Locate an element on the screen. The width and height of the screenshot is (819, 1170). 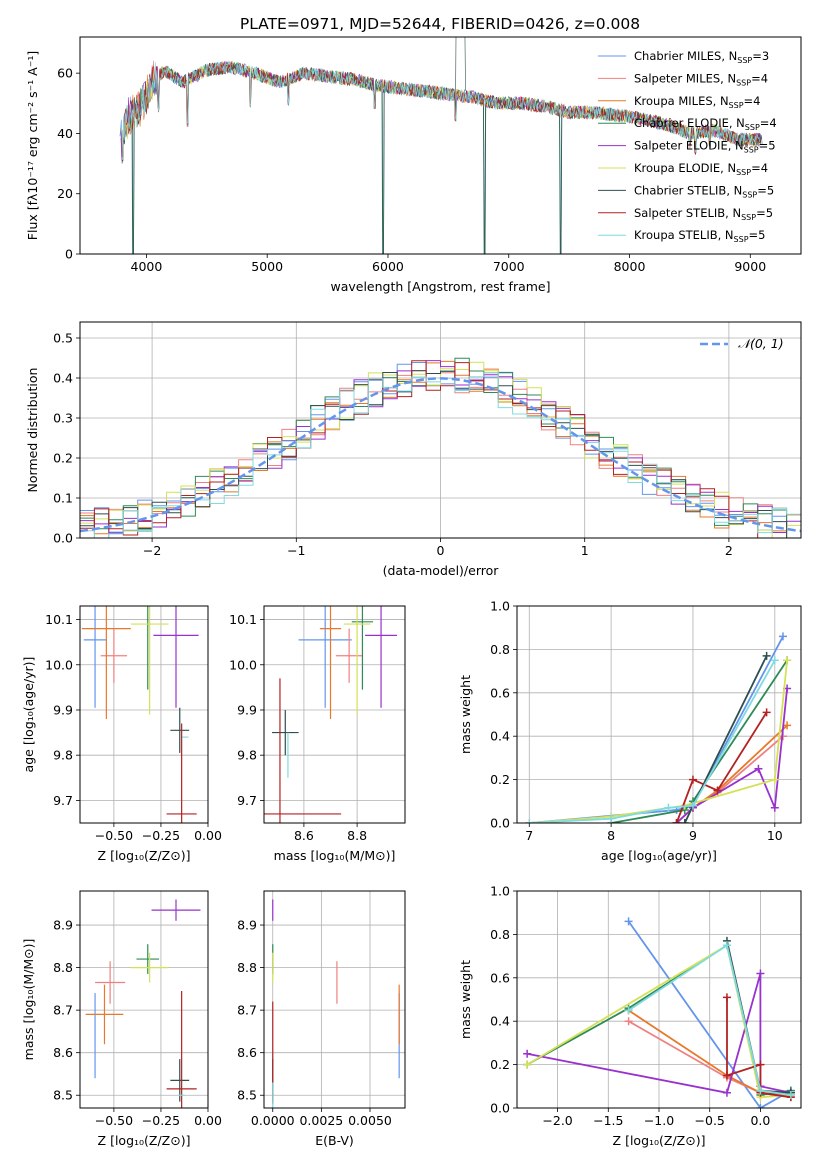
x-tick-label: 7000 is located at coordinates (509, 266).